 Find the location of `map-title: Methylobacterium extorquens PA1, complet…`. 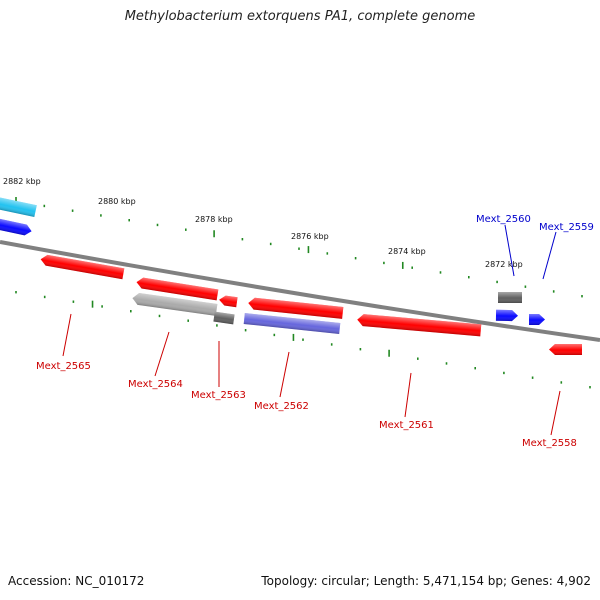

map-title: Methylobacterium extorquens PA1, complet… is located at coordinates (300, 16).